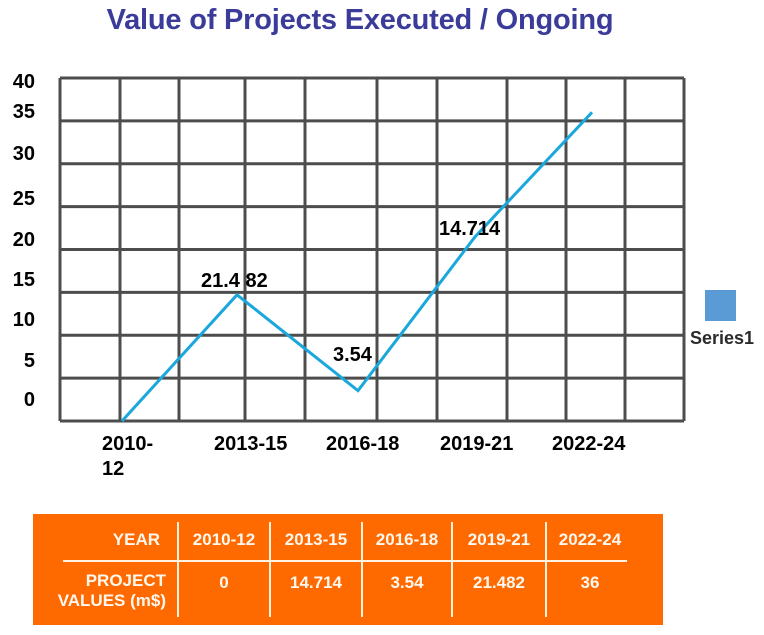  I want to click on x-tick-label: 2010-, so click(127, 444).